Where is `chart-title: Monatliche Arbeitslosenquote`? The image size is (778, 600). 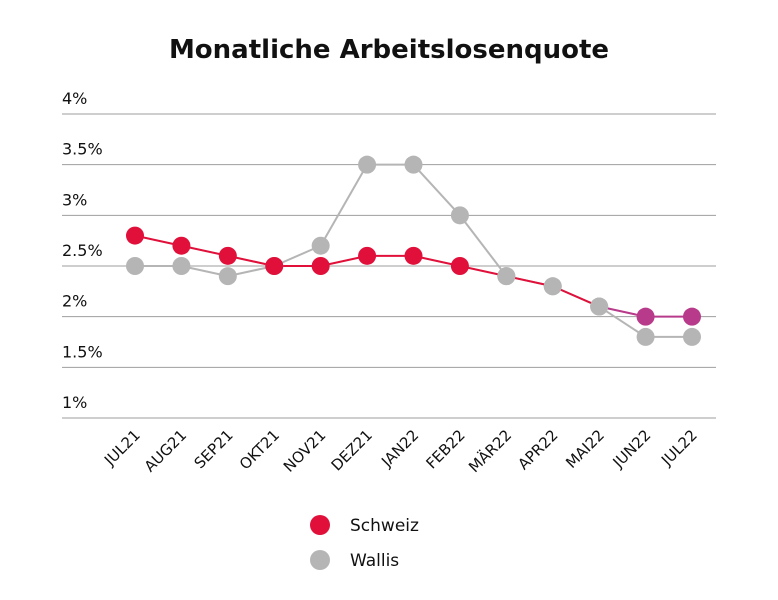
chart-title: Monatliche Arbeitslosenquote is located at coordinates (389, 50).